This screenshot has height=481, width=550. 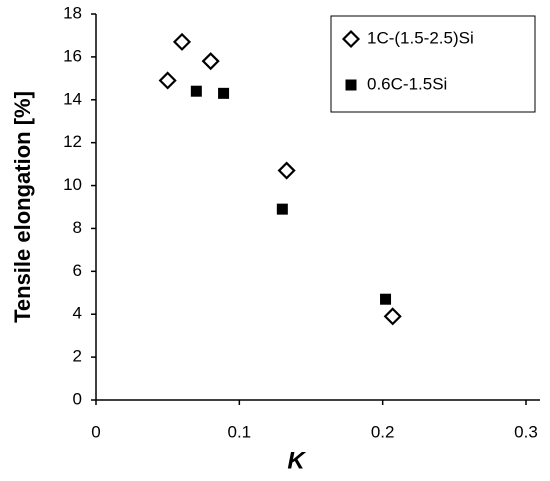 I want to click on y-tick-label: 8, so click(x=77, y=227).